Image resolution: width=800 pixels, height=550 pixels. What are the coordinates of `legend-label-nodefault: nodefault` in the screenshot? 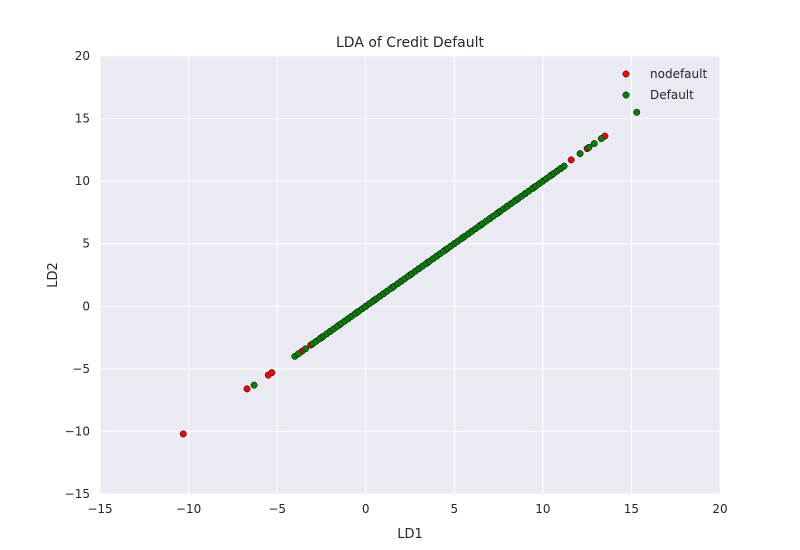 It's located at (678, 74).